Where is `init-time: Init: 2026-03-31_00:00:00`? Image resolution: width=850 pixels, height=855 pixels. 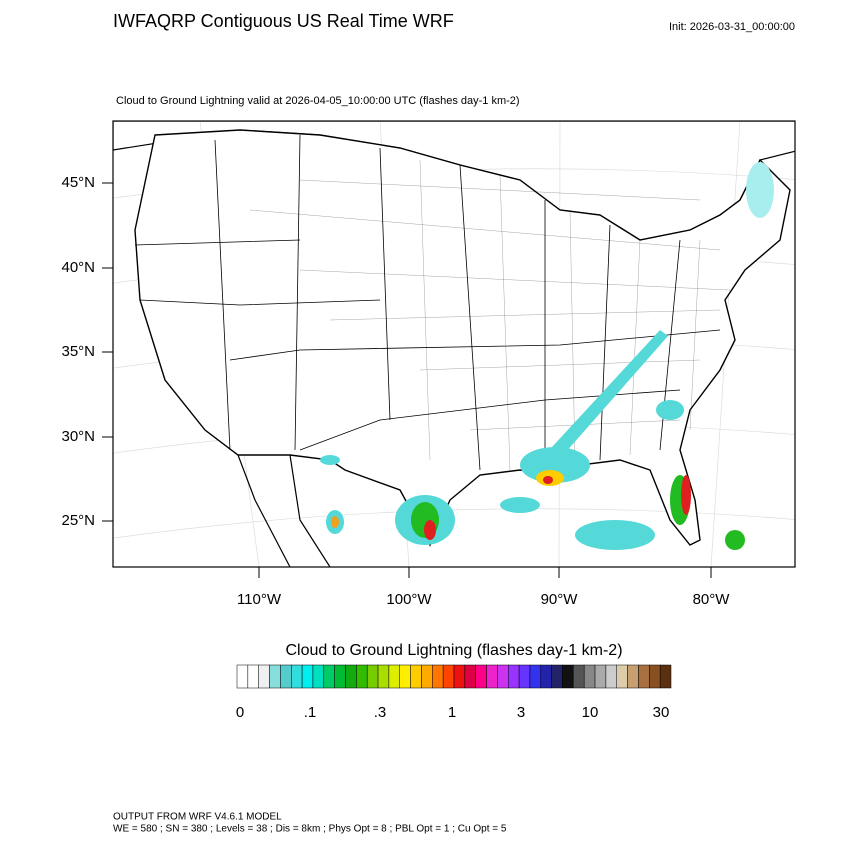 init-time: Init: 2026-03-31_00:00:00 is located at coordinates (732, 27).